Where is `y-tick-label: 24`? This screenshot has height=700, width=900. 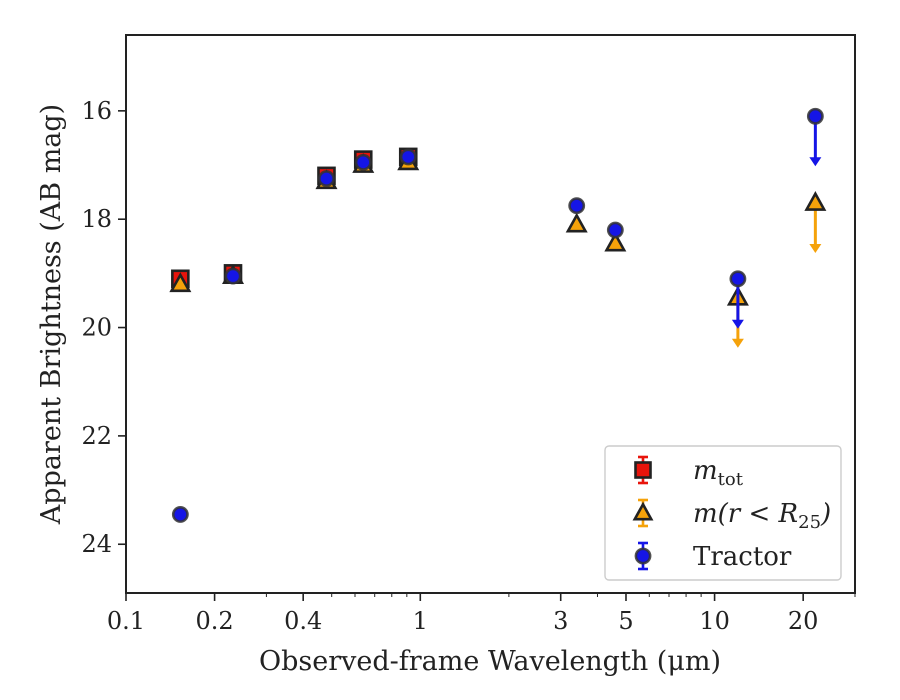
y-tick-label: 24 is located at coordinates (96, 544).